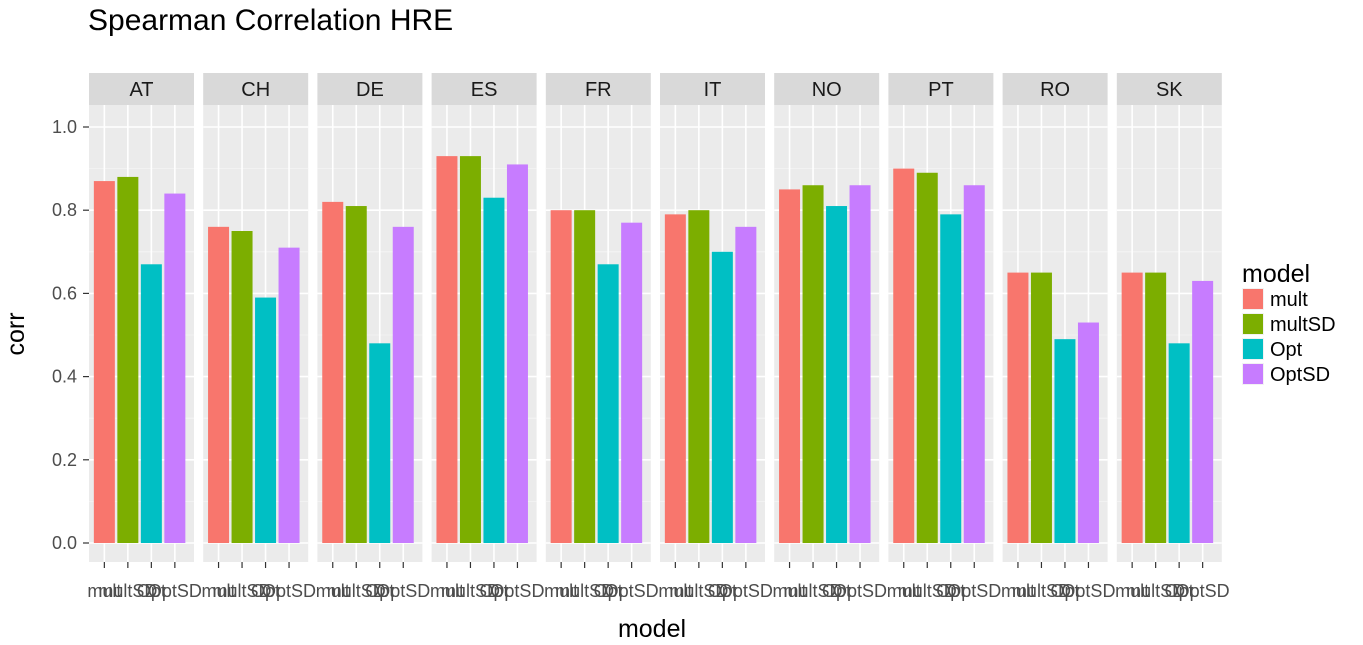 This screenshot has height=645, width=1363. Describe the element at coordinates (289, 395) in the screenshot. I see `bar-ch-optsd` at that location.